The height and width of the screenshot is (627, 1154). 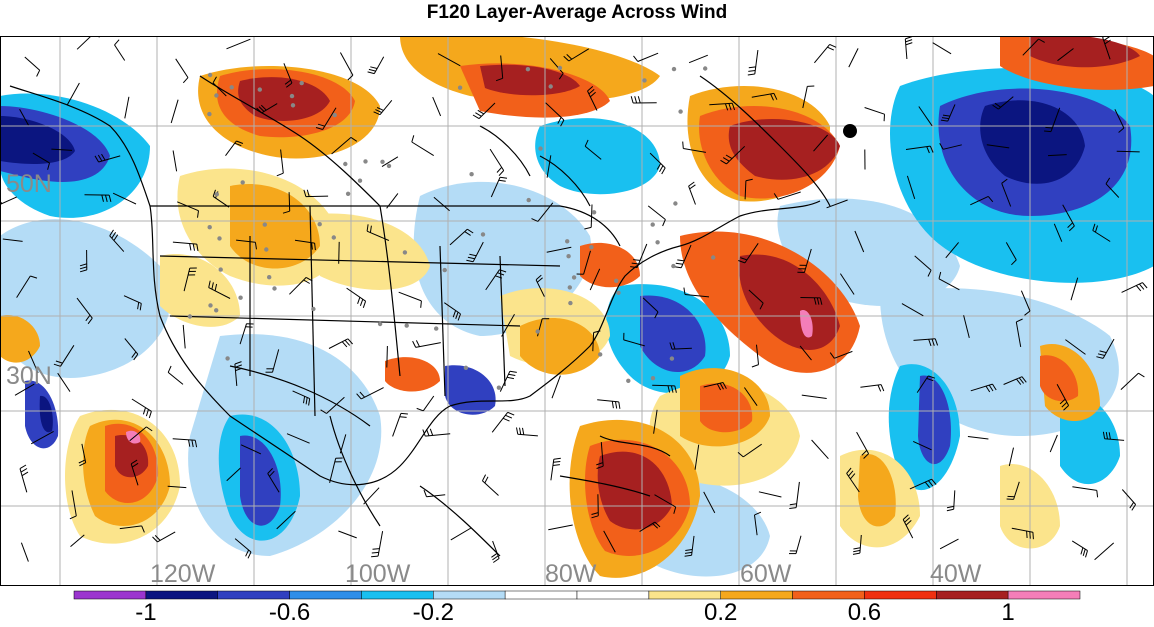 What do you see at coordinates (183, 573) in the screenshot?
I see `lon-label-120w: 120W` at bounding box center [183, 573].